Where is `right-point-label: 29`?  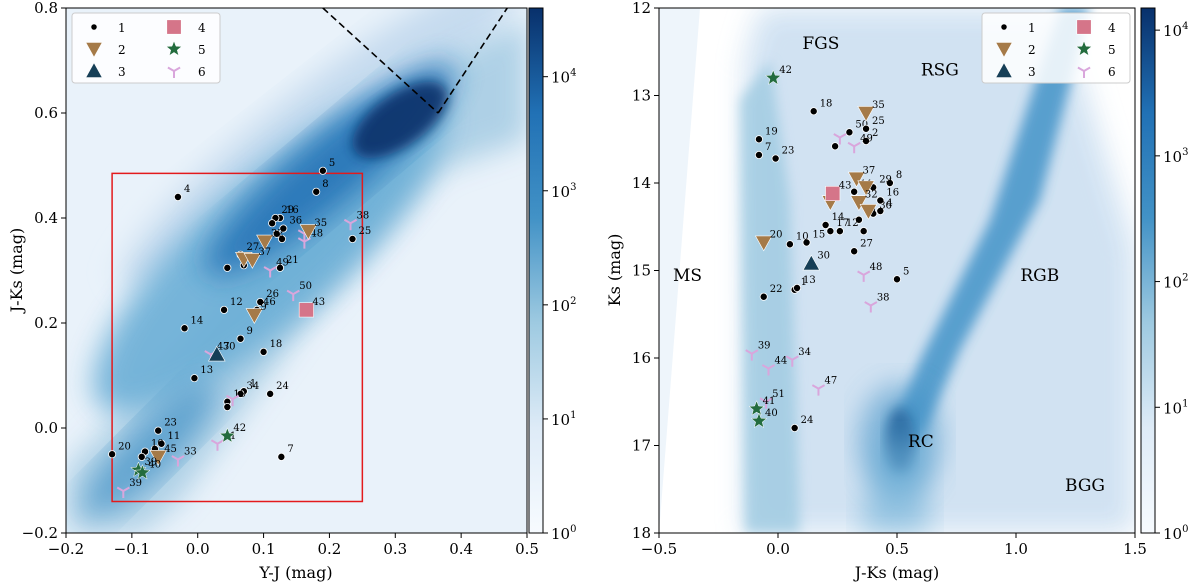 right-point-label: 29 is located at coordinates (885, 179).